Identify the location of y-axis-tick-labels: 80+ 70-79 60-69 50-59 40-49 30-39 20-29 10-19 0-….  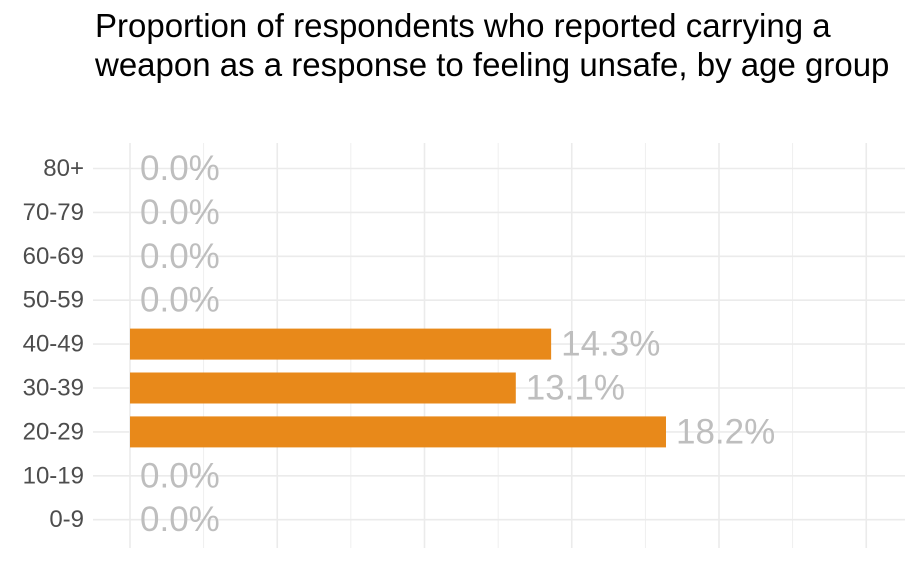
(53, 344).